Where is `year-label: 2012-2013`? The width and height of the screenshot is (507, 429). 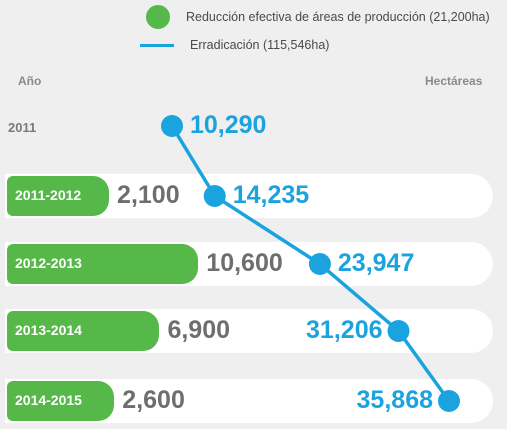 year-label: 2012-2013 is located at coordinates (48, 263).